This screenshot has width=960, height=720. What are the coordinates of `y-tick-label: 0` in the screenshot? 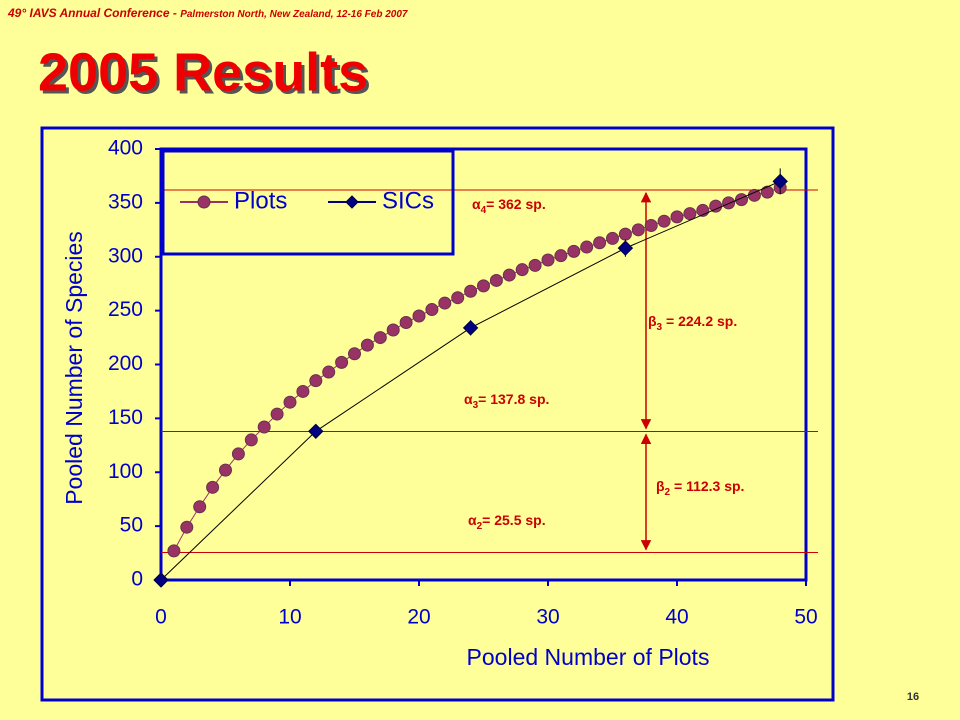 It's located at (137, 579).